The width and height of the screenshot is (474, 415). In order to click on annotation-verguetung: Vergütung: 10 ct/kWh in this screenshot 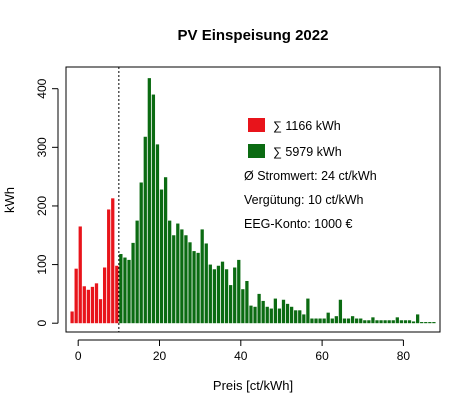, I will do `click(304, 200)`.